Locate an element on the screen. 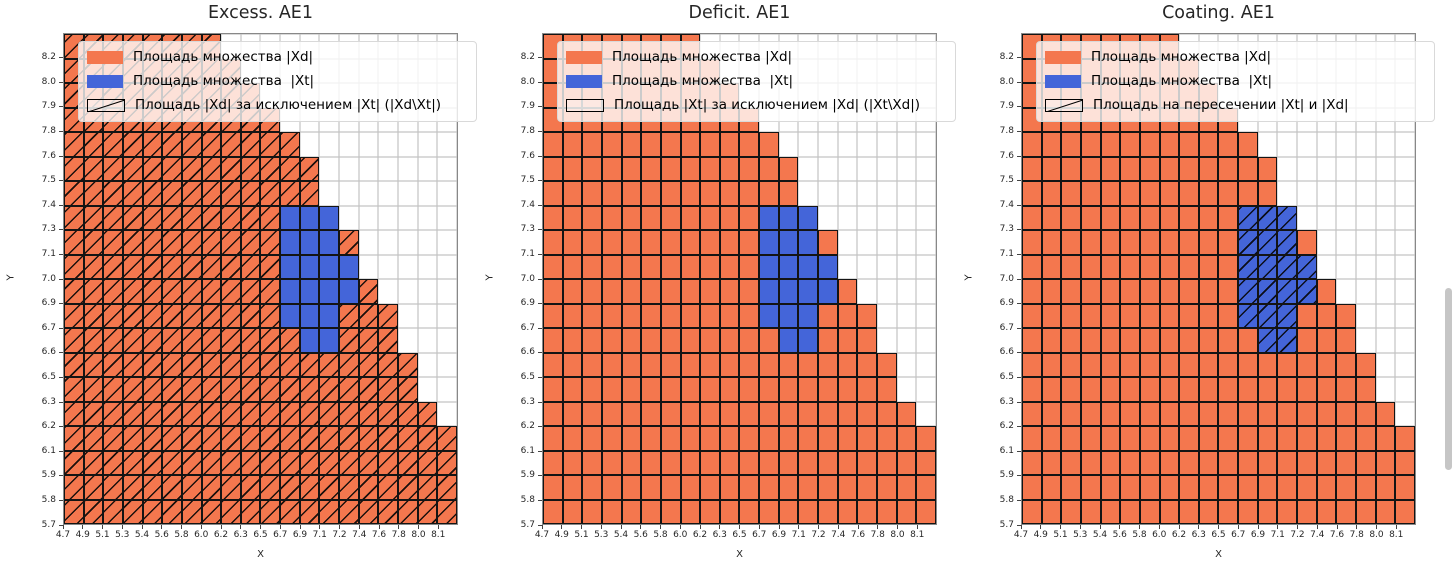 The height and width of the screenshot is (575, 1454). legend-swatch-xt is located at coordinates (1063, 81).